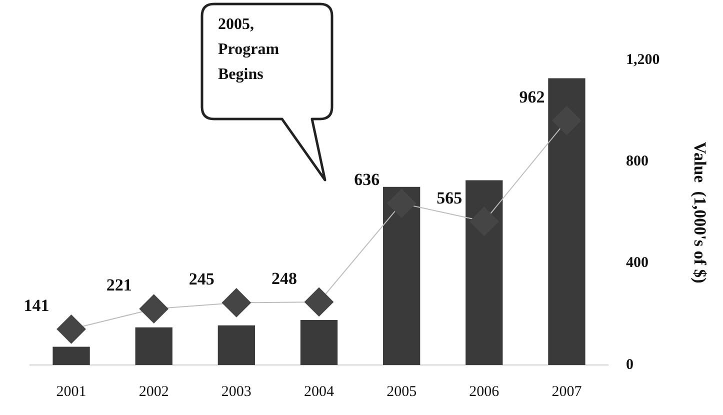  Describe the element at coordinates (249, 50) in the screenshot. I see `annotation: 2005, Program Begins` at that location.